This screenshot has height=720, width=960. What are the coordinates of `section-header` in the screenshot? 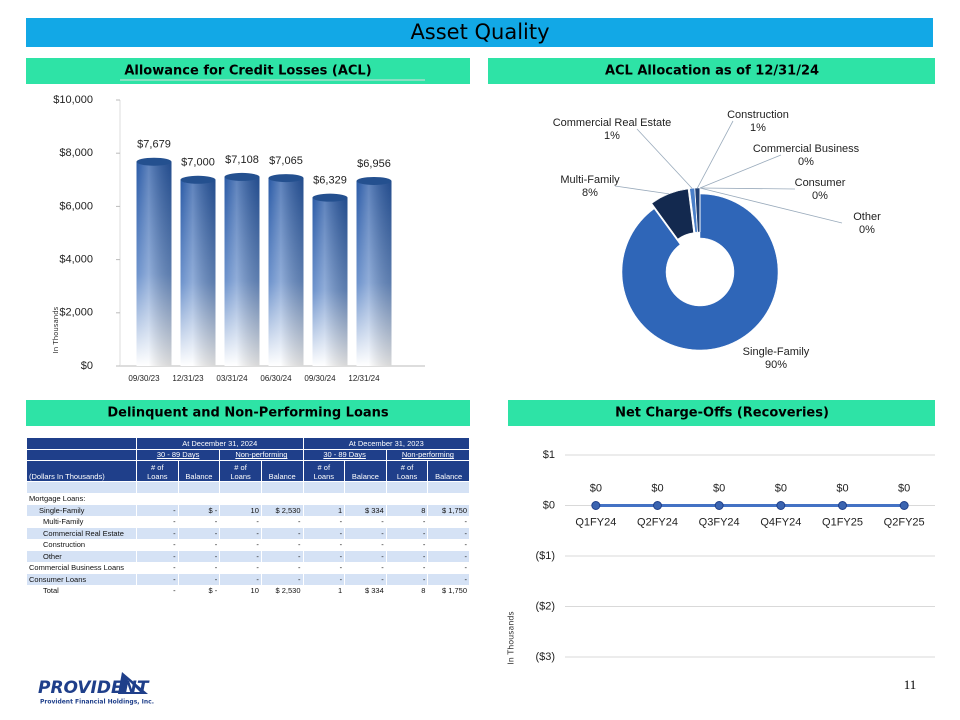 It's located at (248, 413).